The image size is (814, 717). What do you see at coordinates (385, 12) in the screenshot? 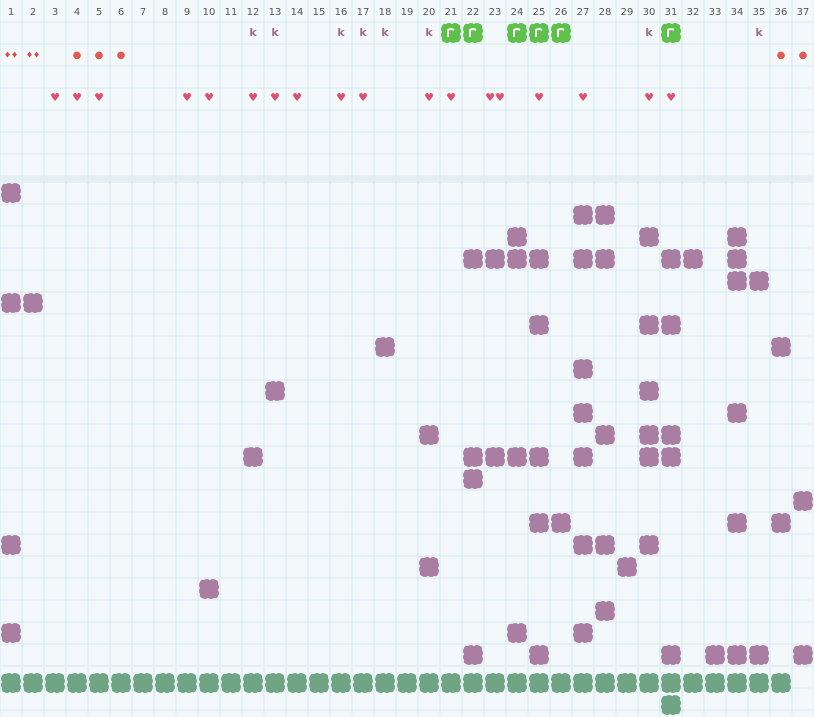
I see `column-number: 18` at bounding box center [385, 12].